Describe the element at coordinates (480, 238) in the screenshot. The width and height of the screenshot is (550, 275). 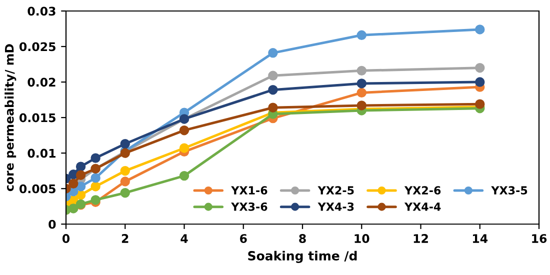
I see `x-tick-label: 14` at that location.